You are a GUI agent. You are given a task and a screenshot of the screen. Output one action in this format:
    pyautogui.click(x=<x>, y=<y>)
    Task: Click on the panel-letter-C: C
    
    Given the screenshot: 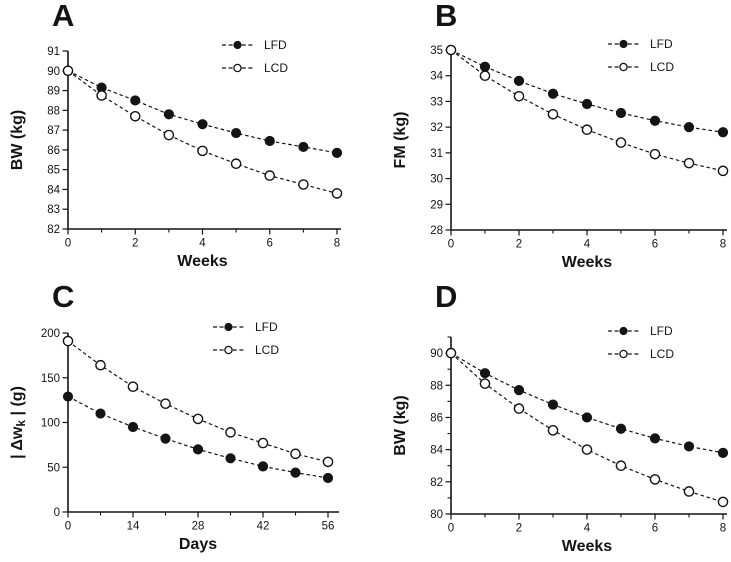 What is the action you would take?
    pyautogui.click(x=63, y=296)
    